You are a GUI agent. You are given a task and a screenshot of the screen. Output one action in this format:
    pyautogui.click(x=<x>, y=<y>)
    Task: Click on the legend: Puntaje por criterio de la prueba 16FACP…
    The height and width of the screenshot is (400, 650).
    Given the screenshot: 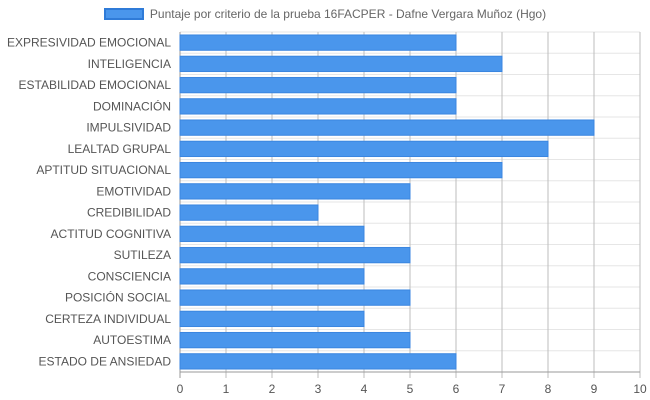 What is the action you would take?
    pyautogui.click(x=325, y=14)
    